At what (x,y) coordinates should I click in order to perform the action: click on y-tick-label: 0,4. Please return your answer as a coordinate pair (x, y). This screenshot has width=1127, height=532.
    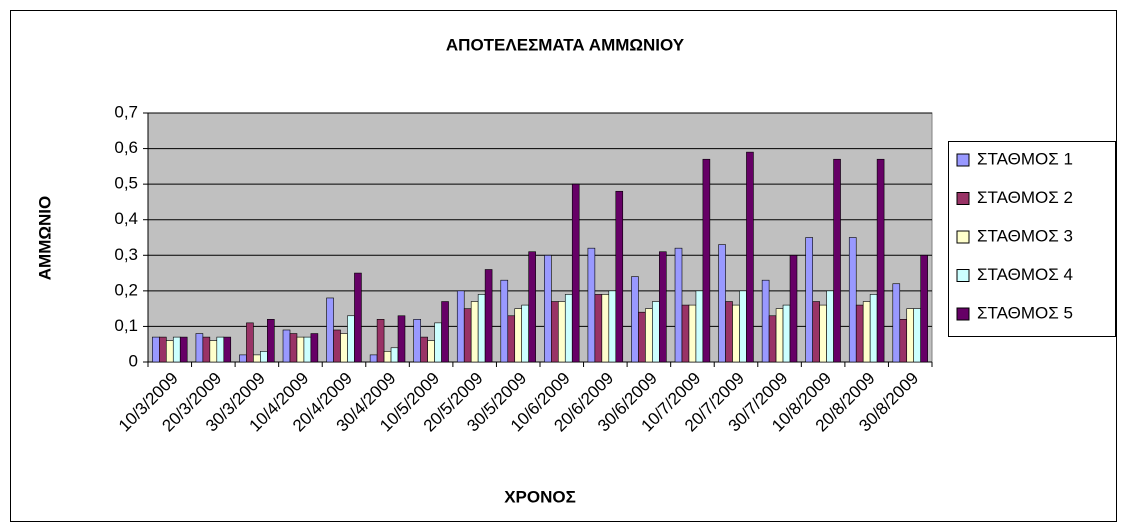
    Looking at the image, I should click on (126, 218).